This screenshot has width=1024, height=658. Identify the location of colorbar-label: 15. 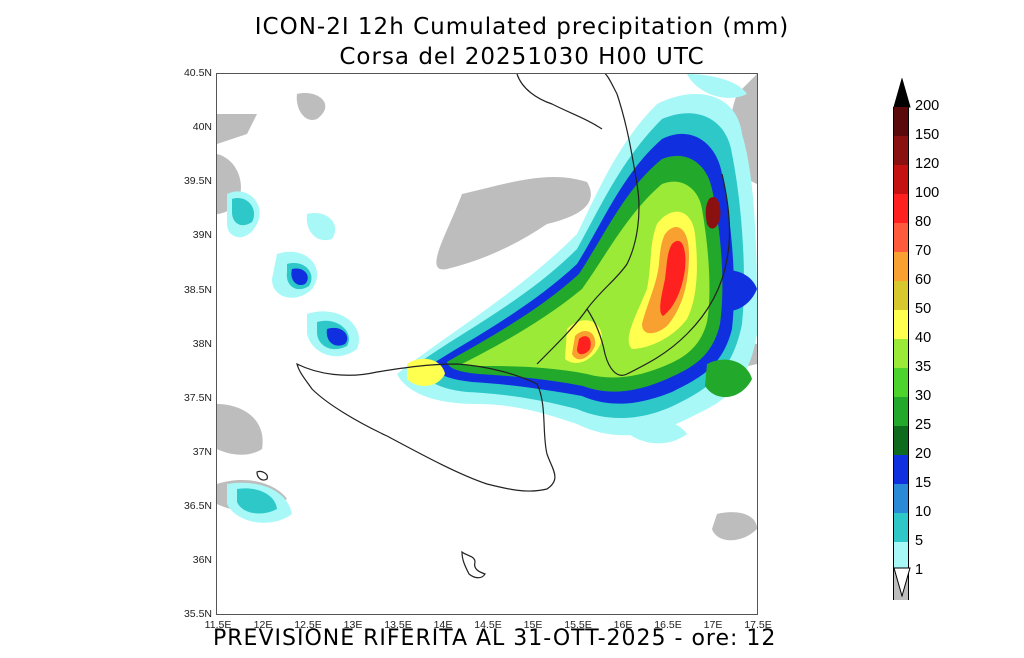
(923, 483).